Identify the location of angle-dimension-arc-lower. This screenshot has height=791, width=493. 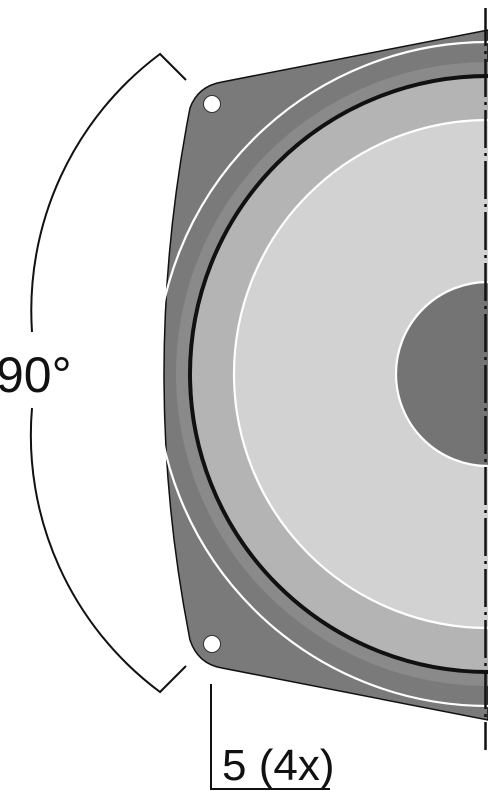
(108, 550).